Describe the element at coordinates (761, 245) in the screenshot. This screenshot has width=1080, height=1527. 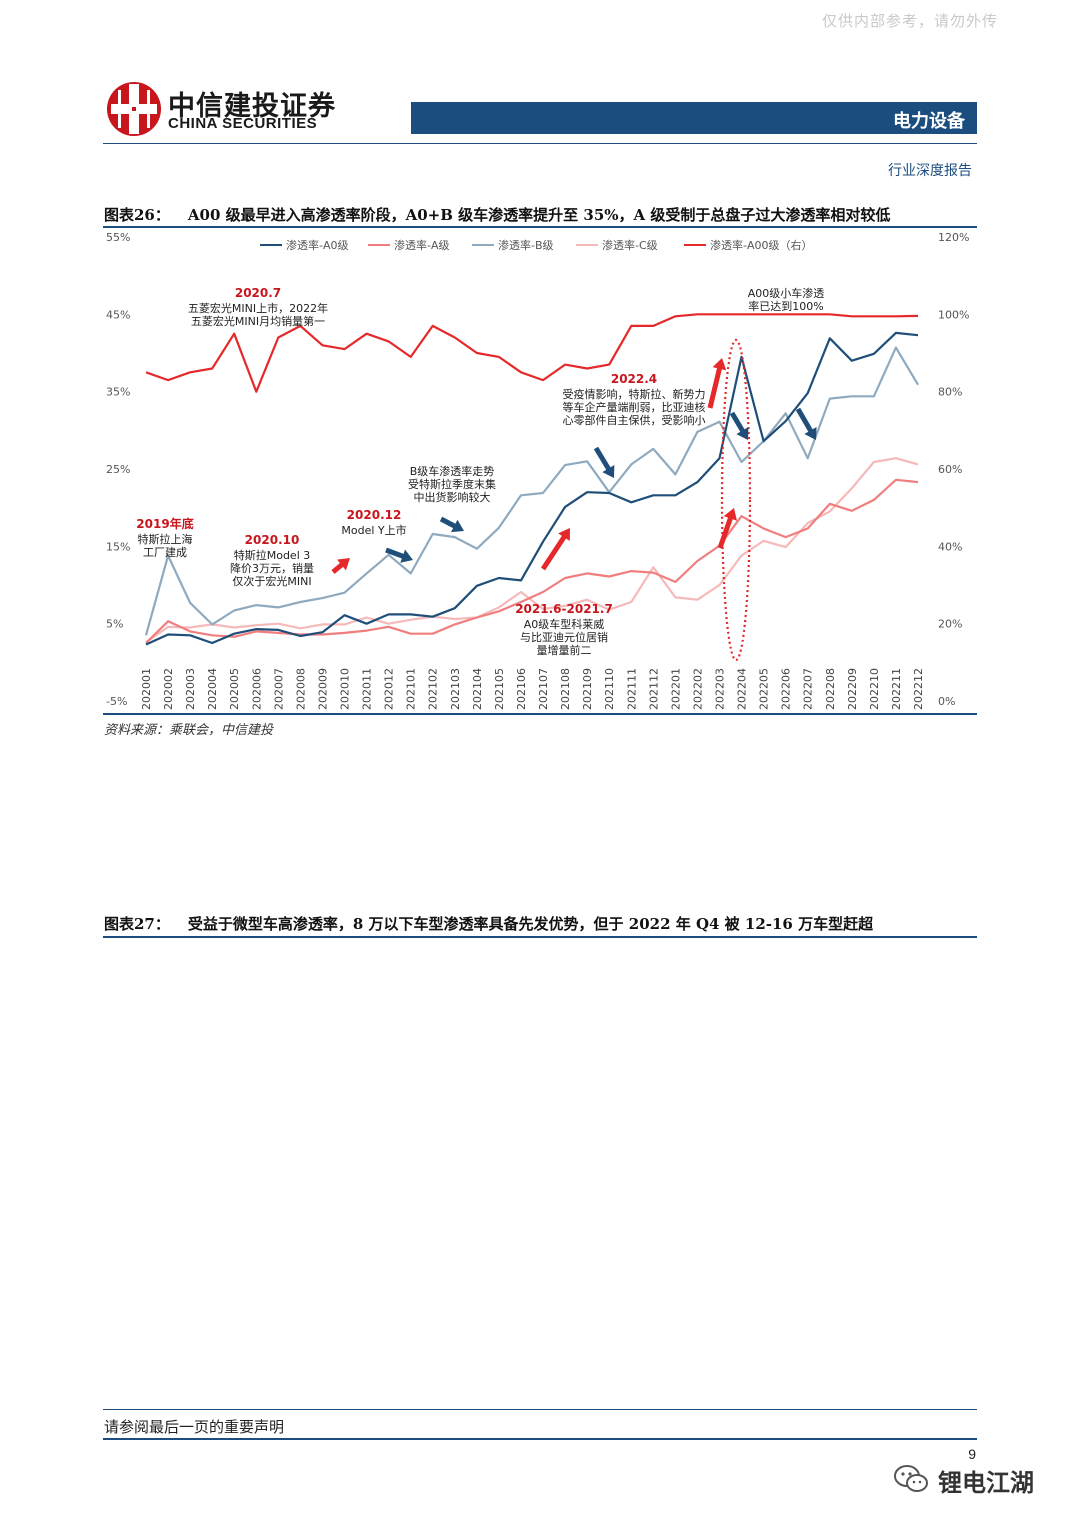
I see `legend-label: 渗透率-A00级（右）` at that location.